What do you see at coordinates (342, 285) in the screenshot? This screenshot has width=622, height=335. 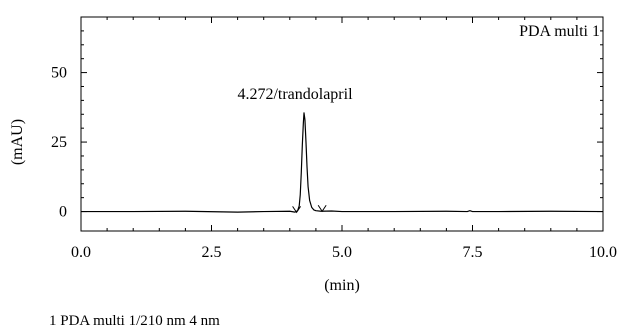 I see `x-axis-title: (min)` at bounding box center [342, 285].